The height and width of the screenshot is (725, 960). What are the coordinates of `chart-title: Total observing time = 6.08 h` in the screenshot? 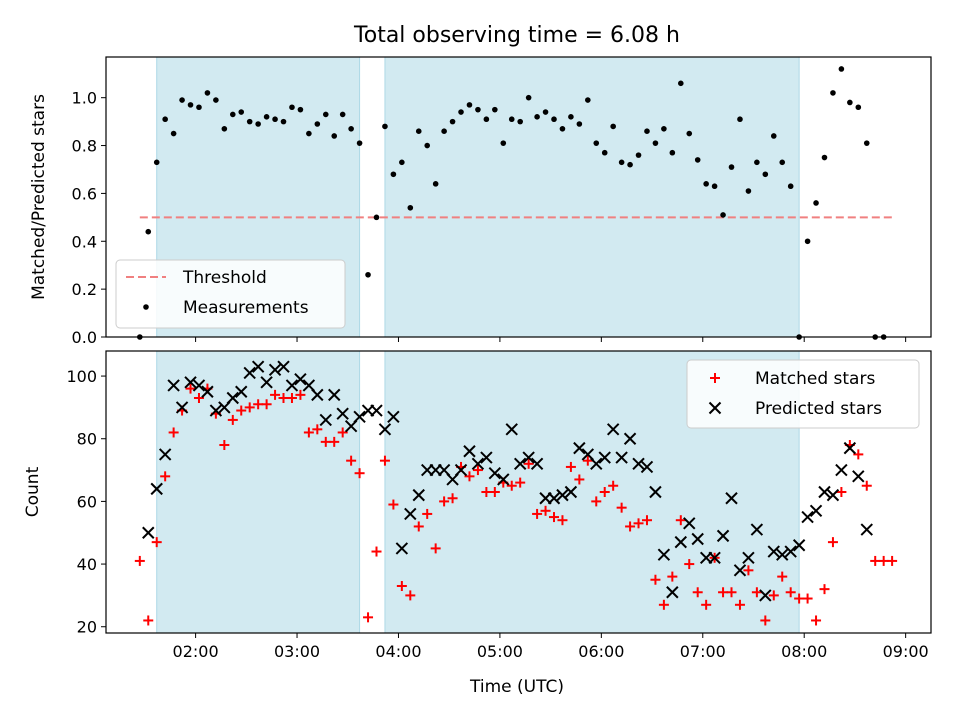 It's located at (516, 35).